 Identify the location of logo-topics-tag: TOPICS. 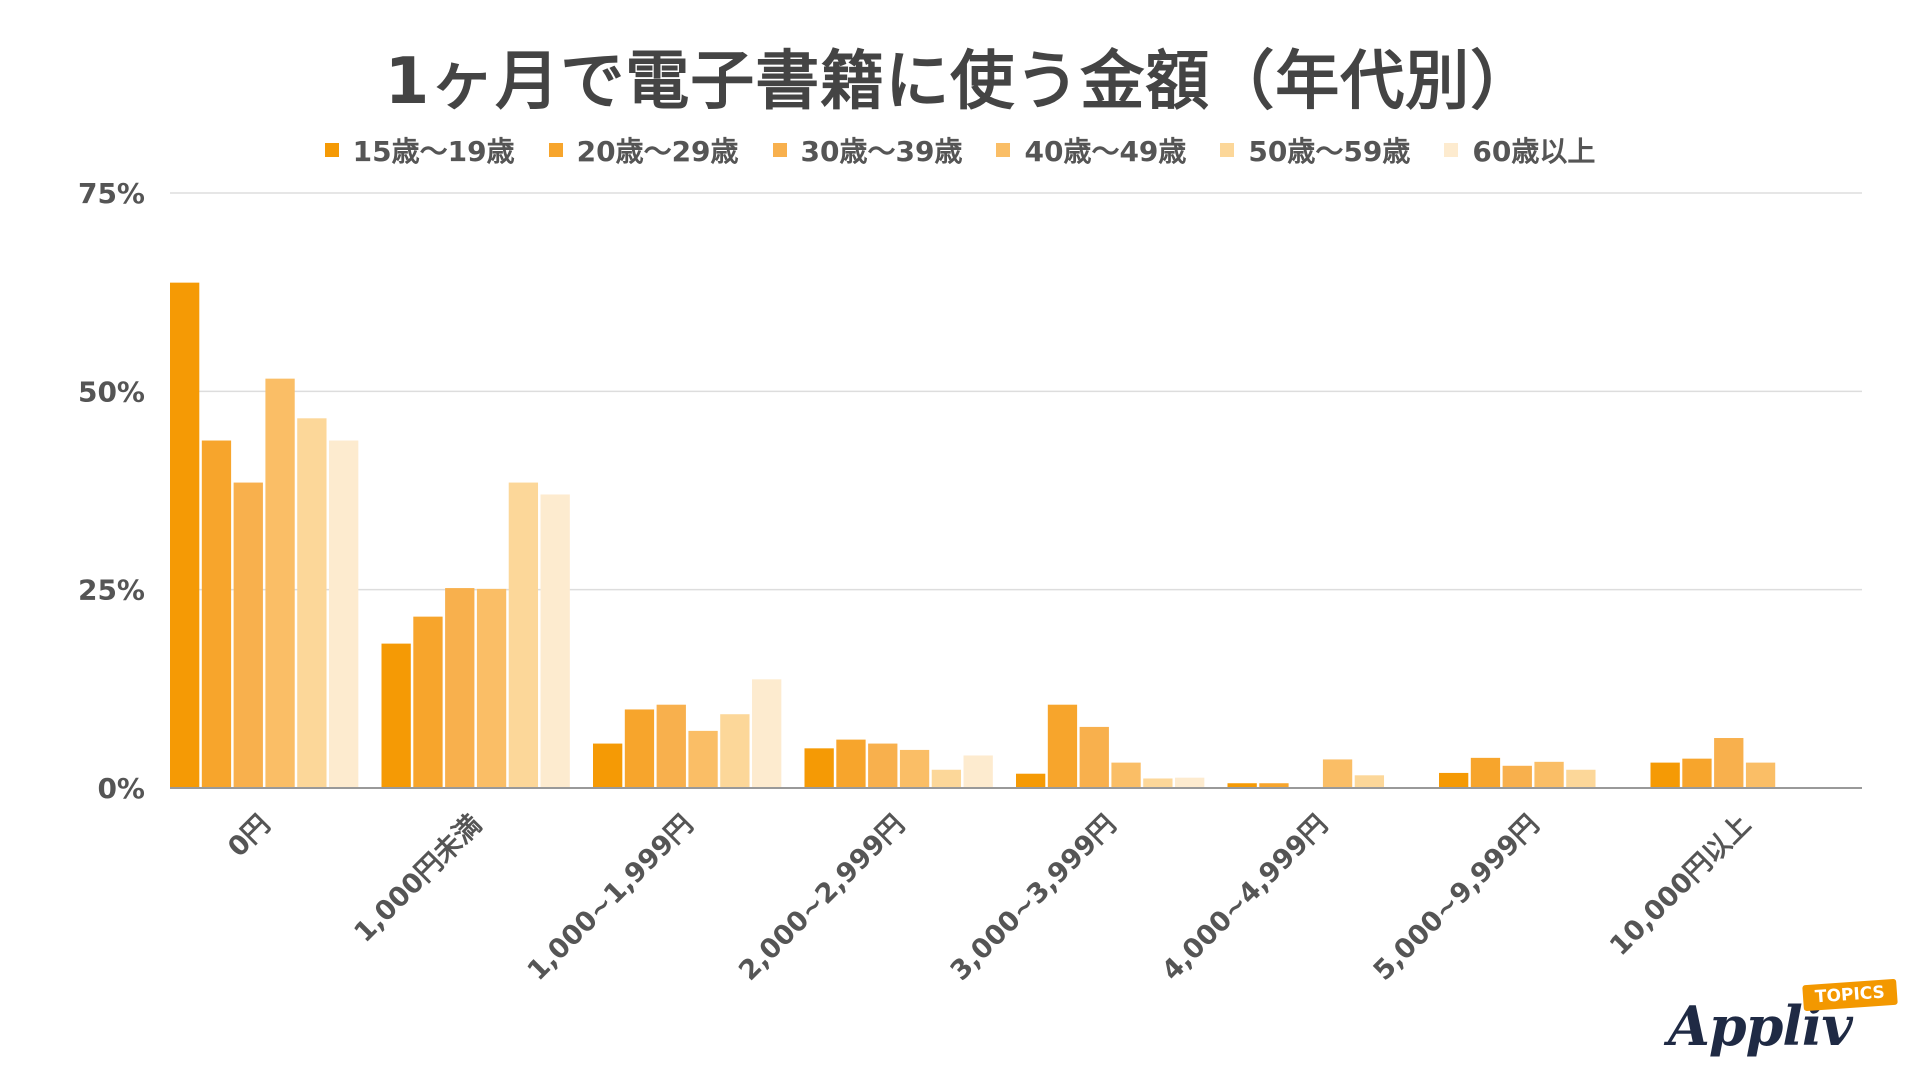
(1850, 995).